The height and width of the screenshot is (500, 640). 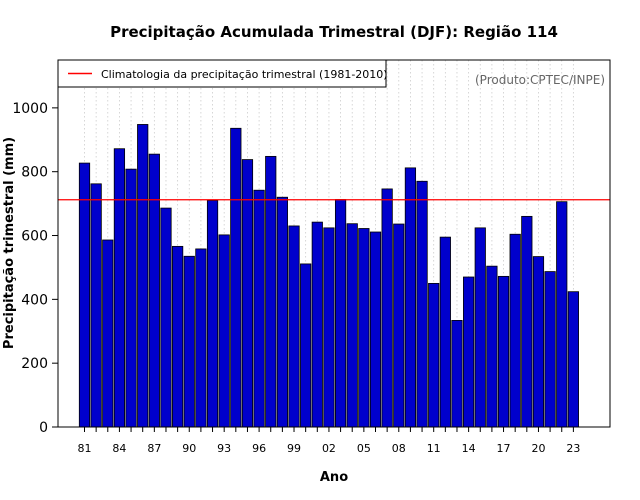 I want to click on y-axis: 0 200 400 600 800 1000, so click(x=35, y=268).